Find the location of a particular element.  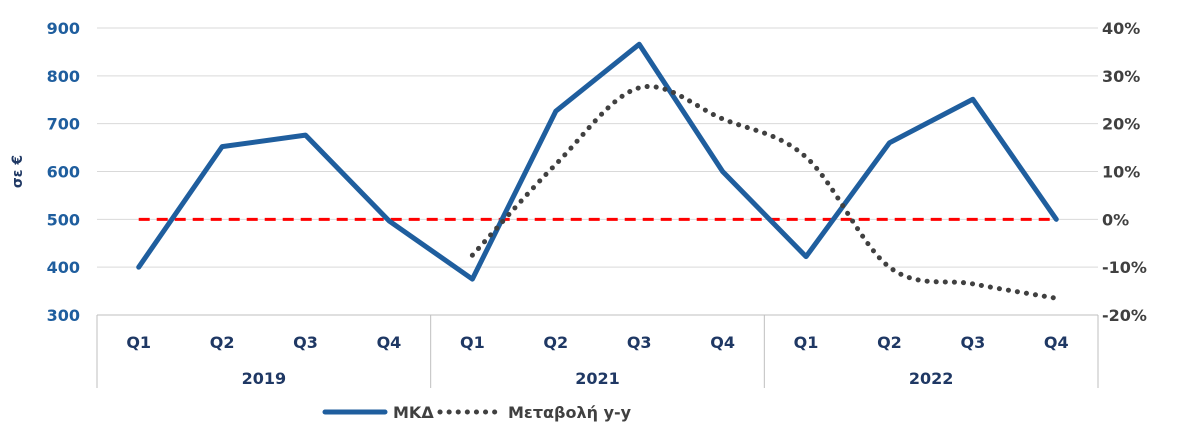

y2-tick-label: 30% is located at coordinates (1121, 76).